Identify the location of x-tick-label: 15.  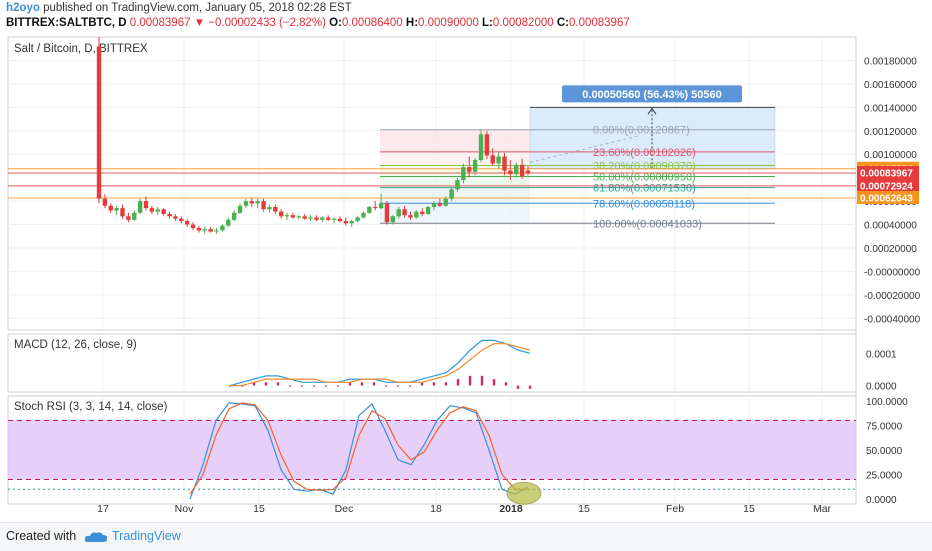
(749, 509).